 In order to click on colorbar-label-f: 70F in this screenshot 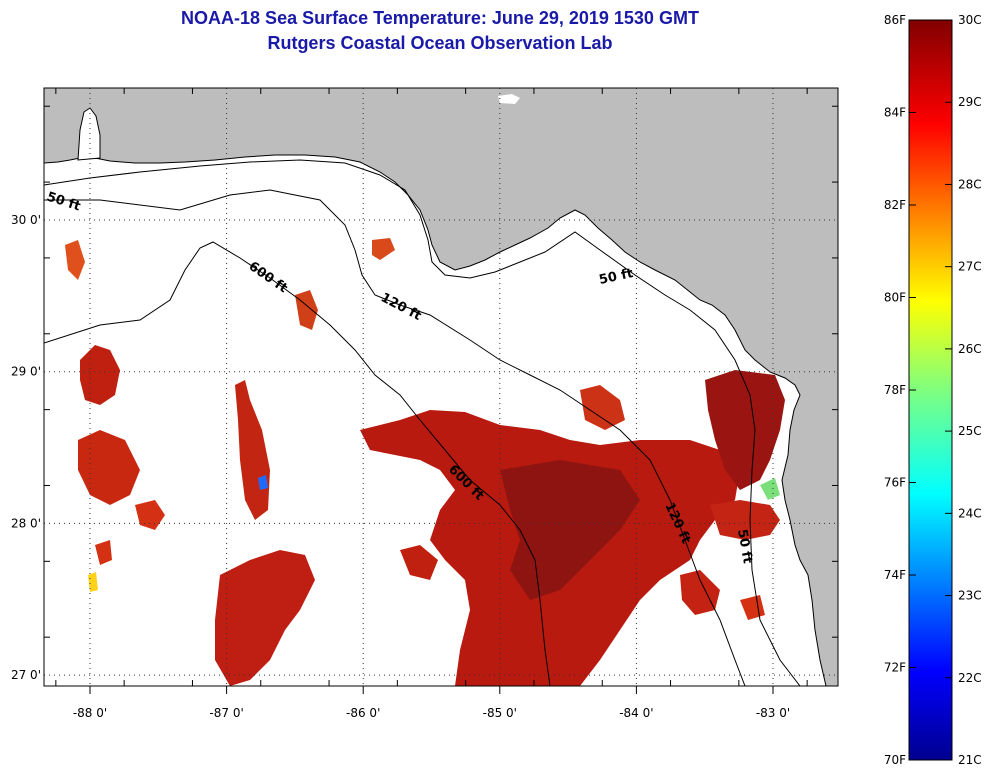, I will do `click(895, 760)`.